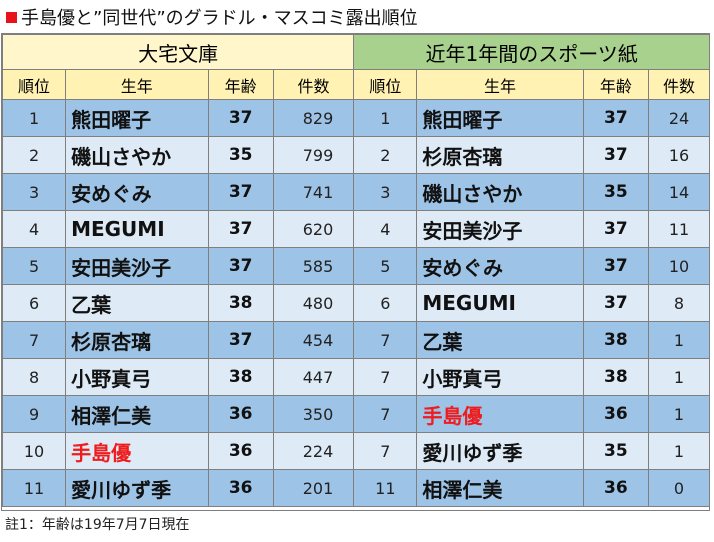  What do you see at coordinates (137, 266) in the screenshot?
I see `left-name-cell: 安田美沙子` at bounding box center [137, 266].